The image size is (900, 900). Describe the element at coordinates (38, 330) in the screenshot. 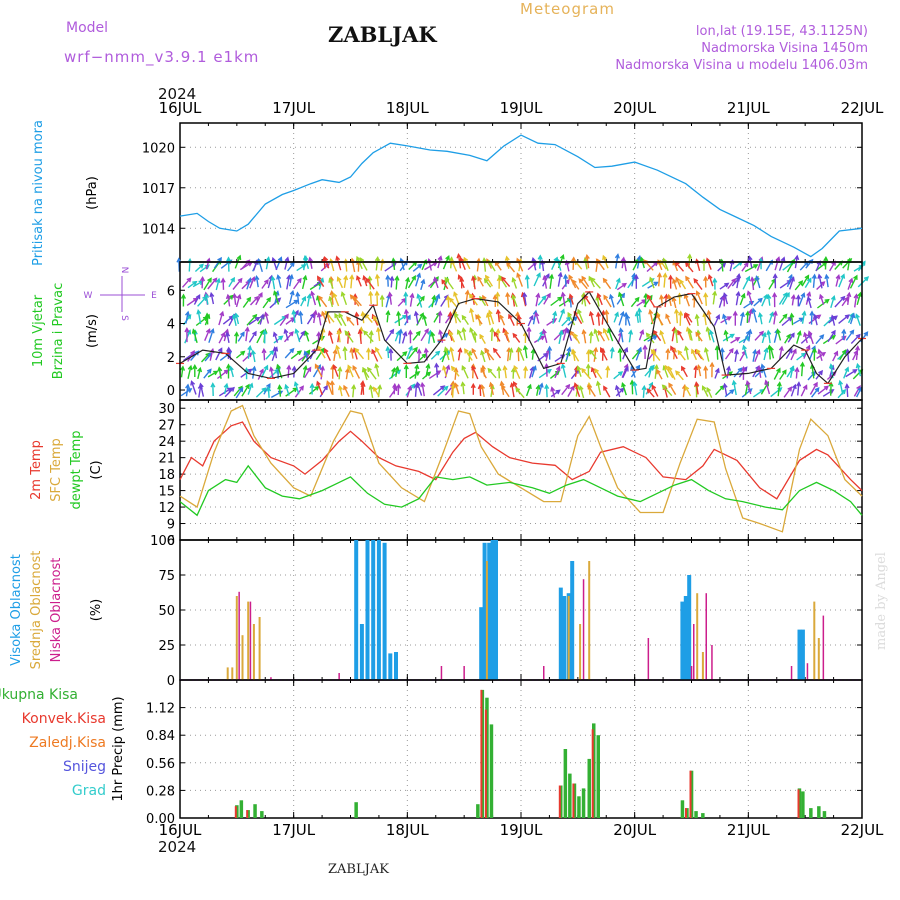

I see `wind-ylabel-1: 10m Vjetar` at that location.